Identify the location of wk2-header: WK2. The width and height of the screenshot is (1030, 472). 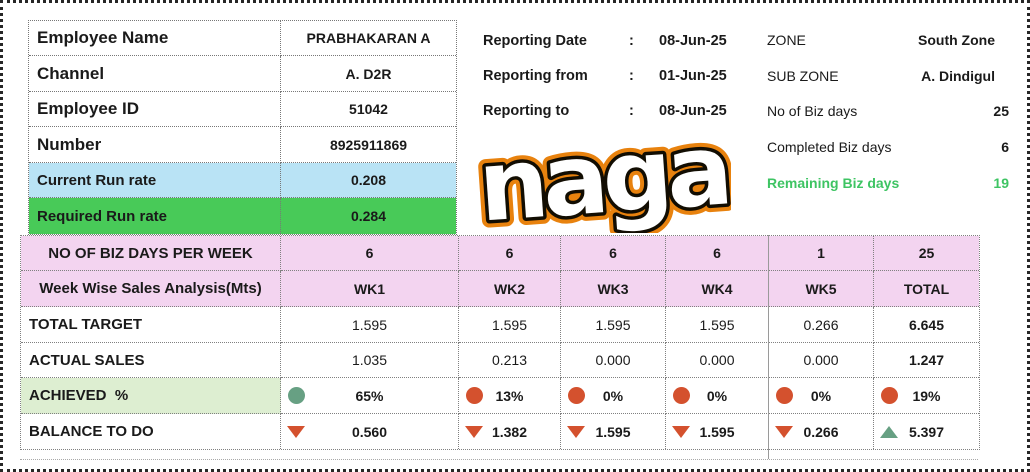
(509, 288).